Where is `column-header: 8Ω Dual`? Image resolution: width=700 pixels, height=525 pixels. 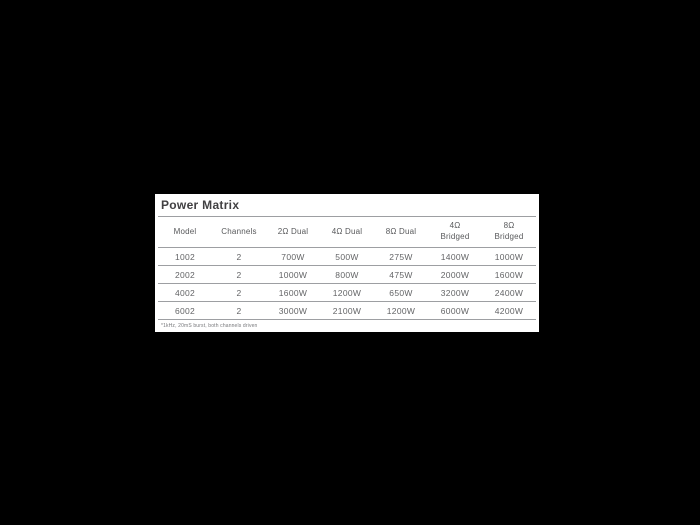 column-header: 8Ω Dual is located at coordinates (401, 232).